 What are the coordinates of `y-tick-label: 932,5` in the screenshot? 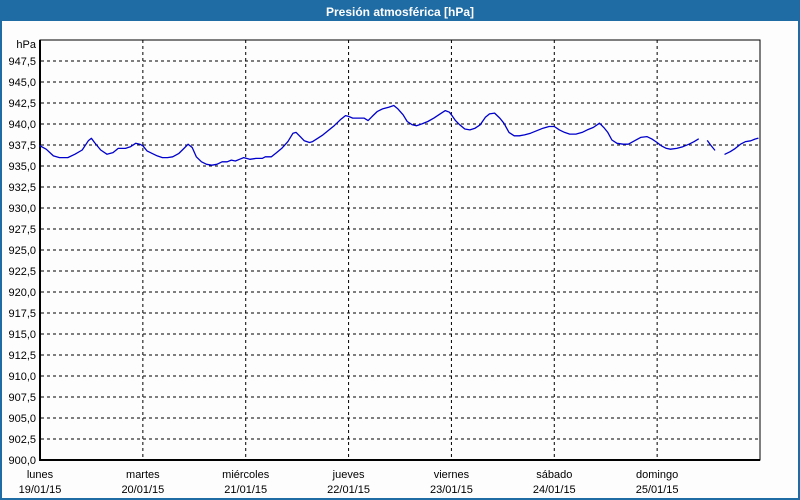 It's located at (22, 188).